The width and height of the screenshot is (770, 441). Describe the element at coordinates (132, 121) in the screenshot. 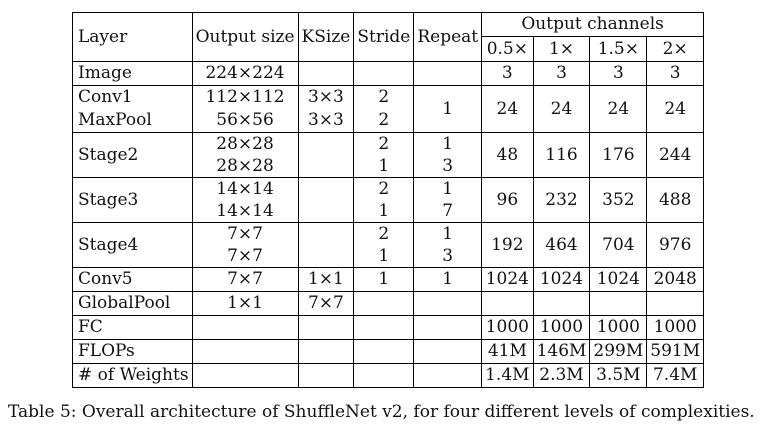

I see `layer-name: MaxPool` at that location.